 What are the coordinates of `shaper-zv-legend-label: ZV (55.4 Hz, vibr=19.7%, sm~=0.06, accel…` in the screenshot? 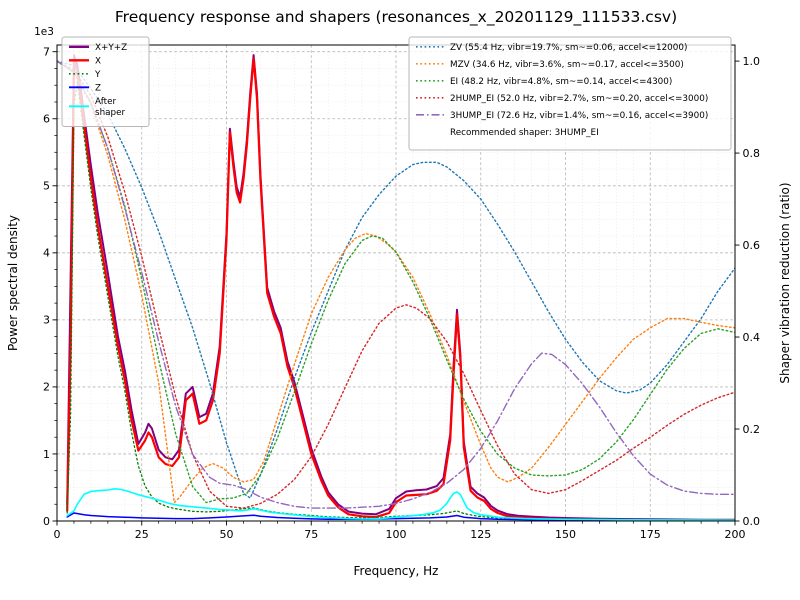 It's located at (568, 48).